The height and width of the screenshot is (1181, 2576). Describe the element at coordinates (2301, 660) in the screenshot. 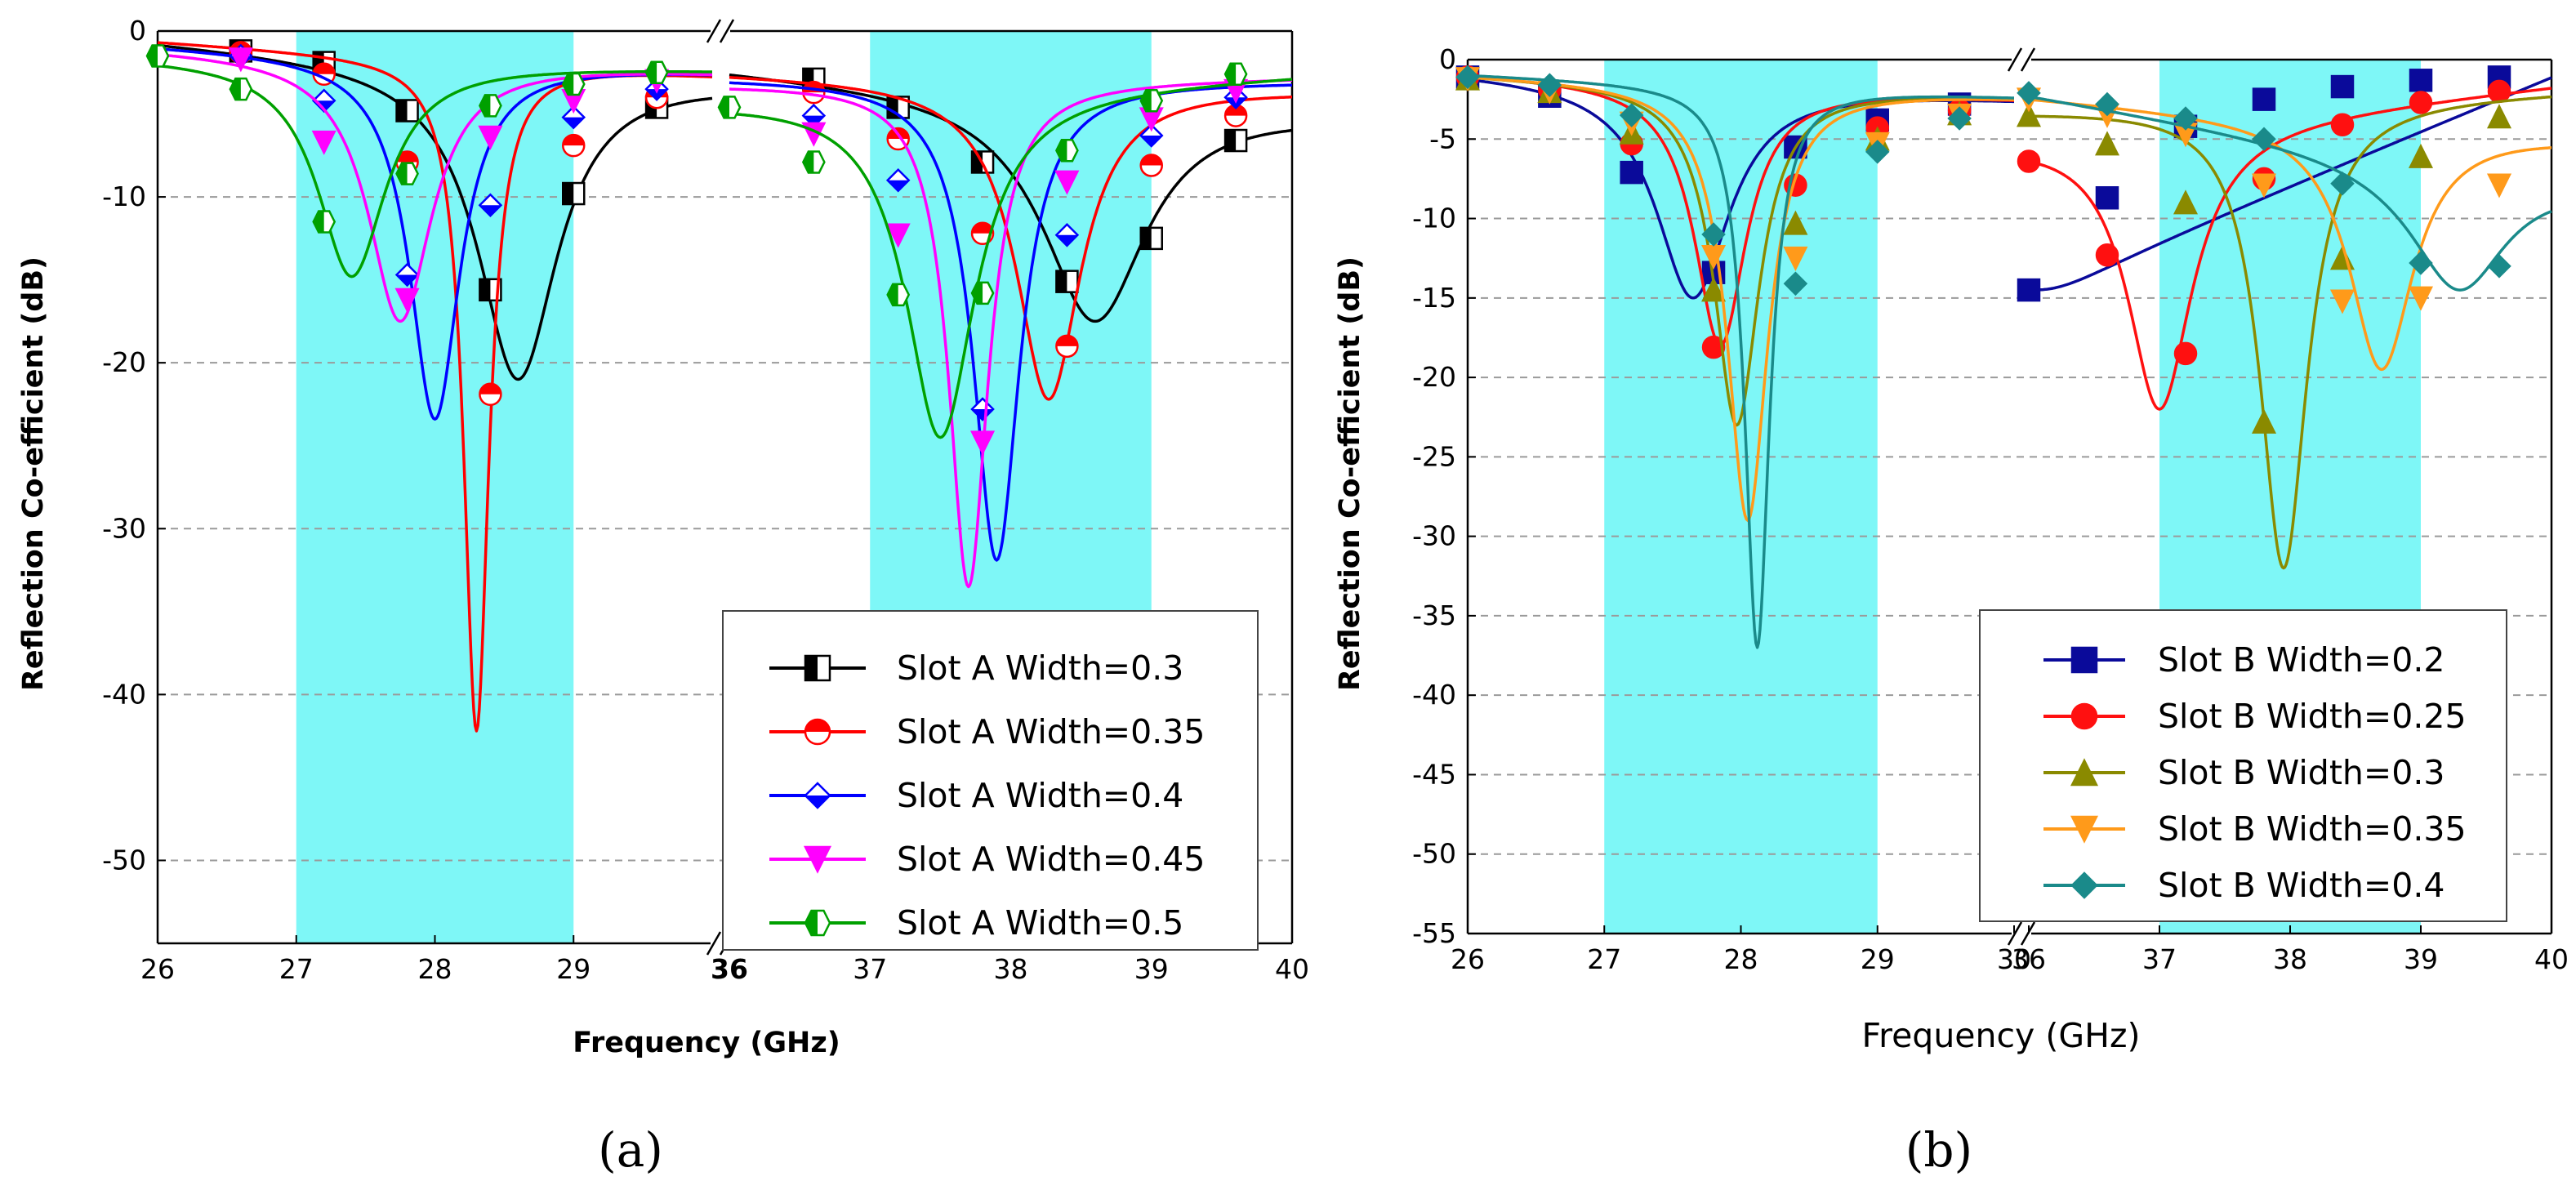

I see `legend-label: Slot B Width=0.2` at that location.